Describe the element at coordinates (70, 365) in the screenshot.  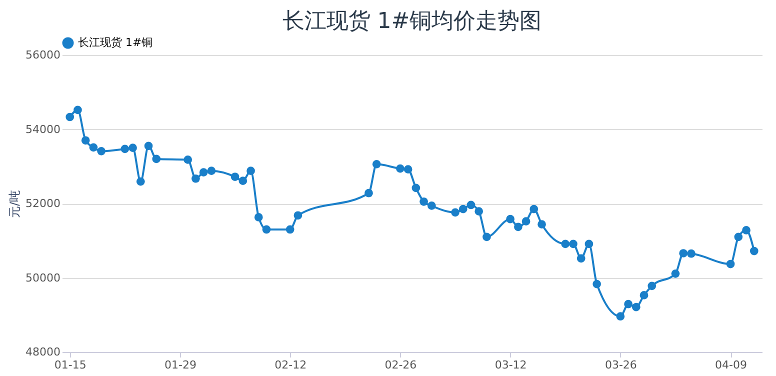
I see `x-tick-label: 01-15` at that location.